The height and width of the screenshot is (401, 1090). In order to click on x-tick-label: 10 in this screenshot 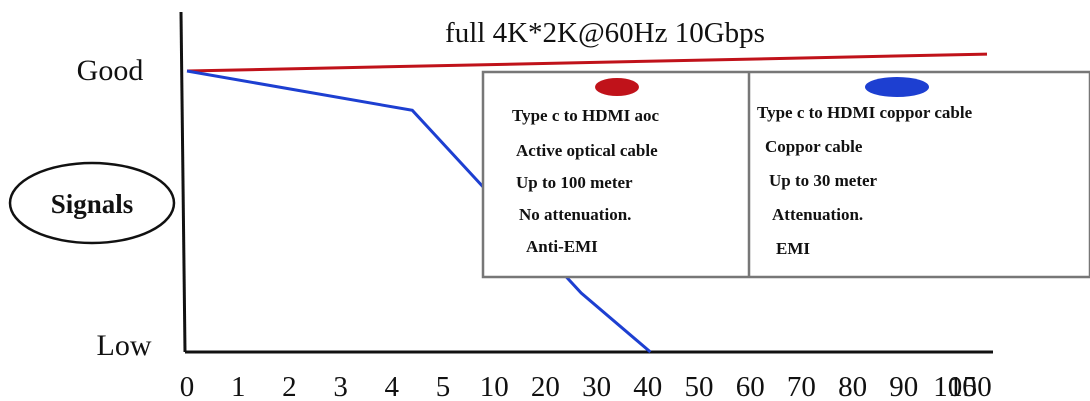, I will do `click(494, 386)`.